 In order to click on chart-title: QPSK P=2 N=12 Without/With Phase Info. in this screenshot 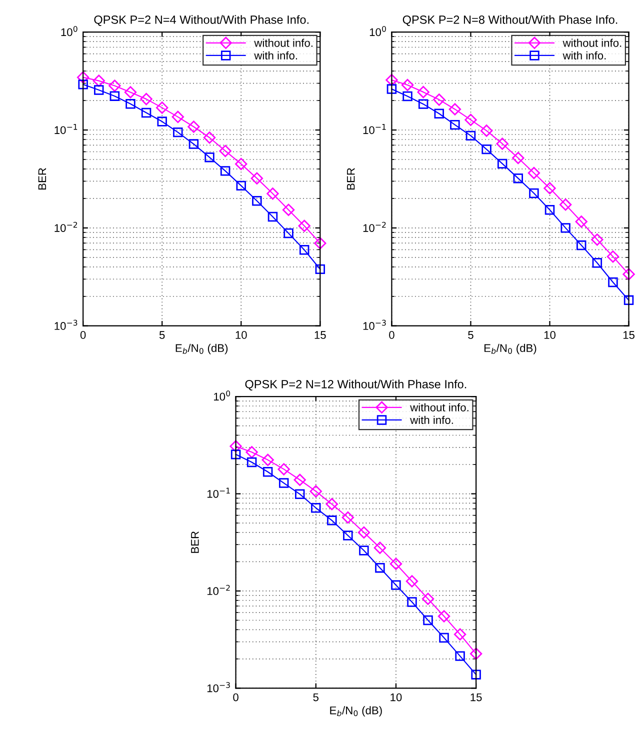, I will do `click(355, 385)`.